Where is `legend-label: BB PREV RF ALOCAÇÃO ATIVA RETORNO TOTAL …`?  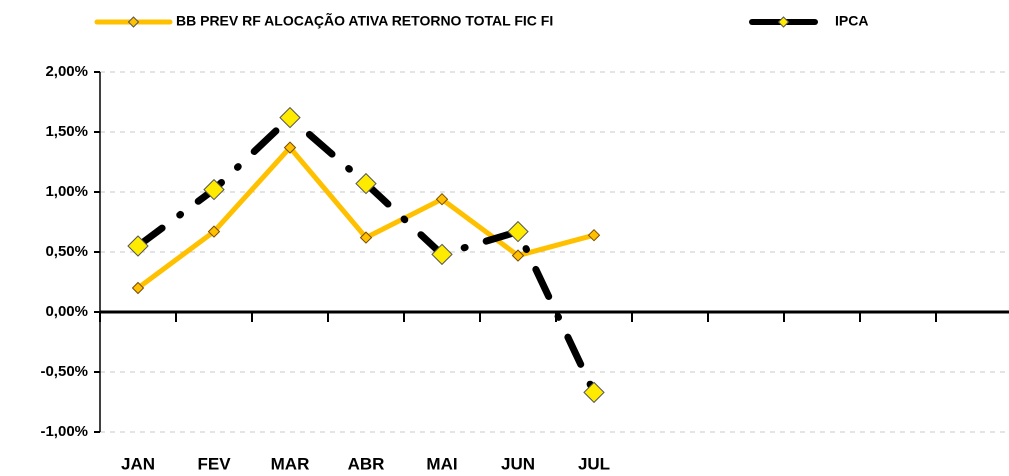
legend-label: BB PREV RF ALOCAÇÃO ATIVA RETORNO TOTAL … is located at coordinates (364, 20).